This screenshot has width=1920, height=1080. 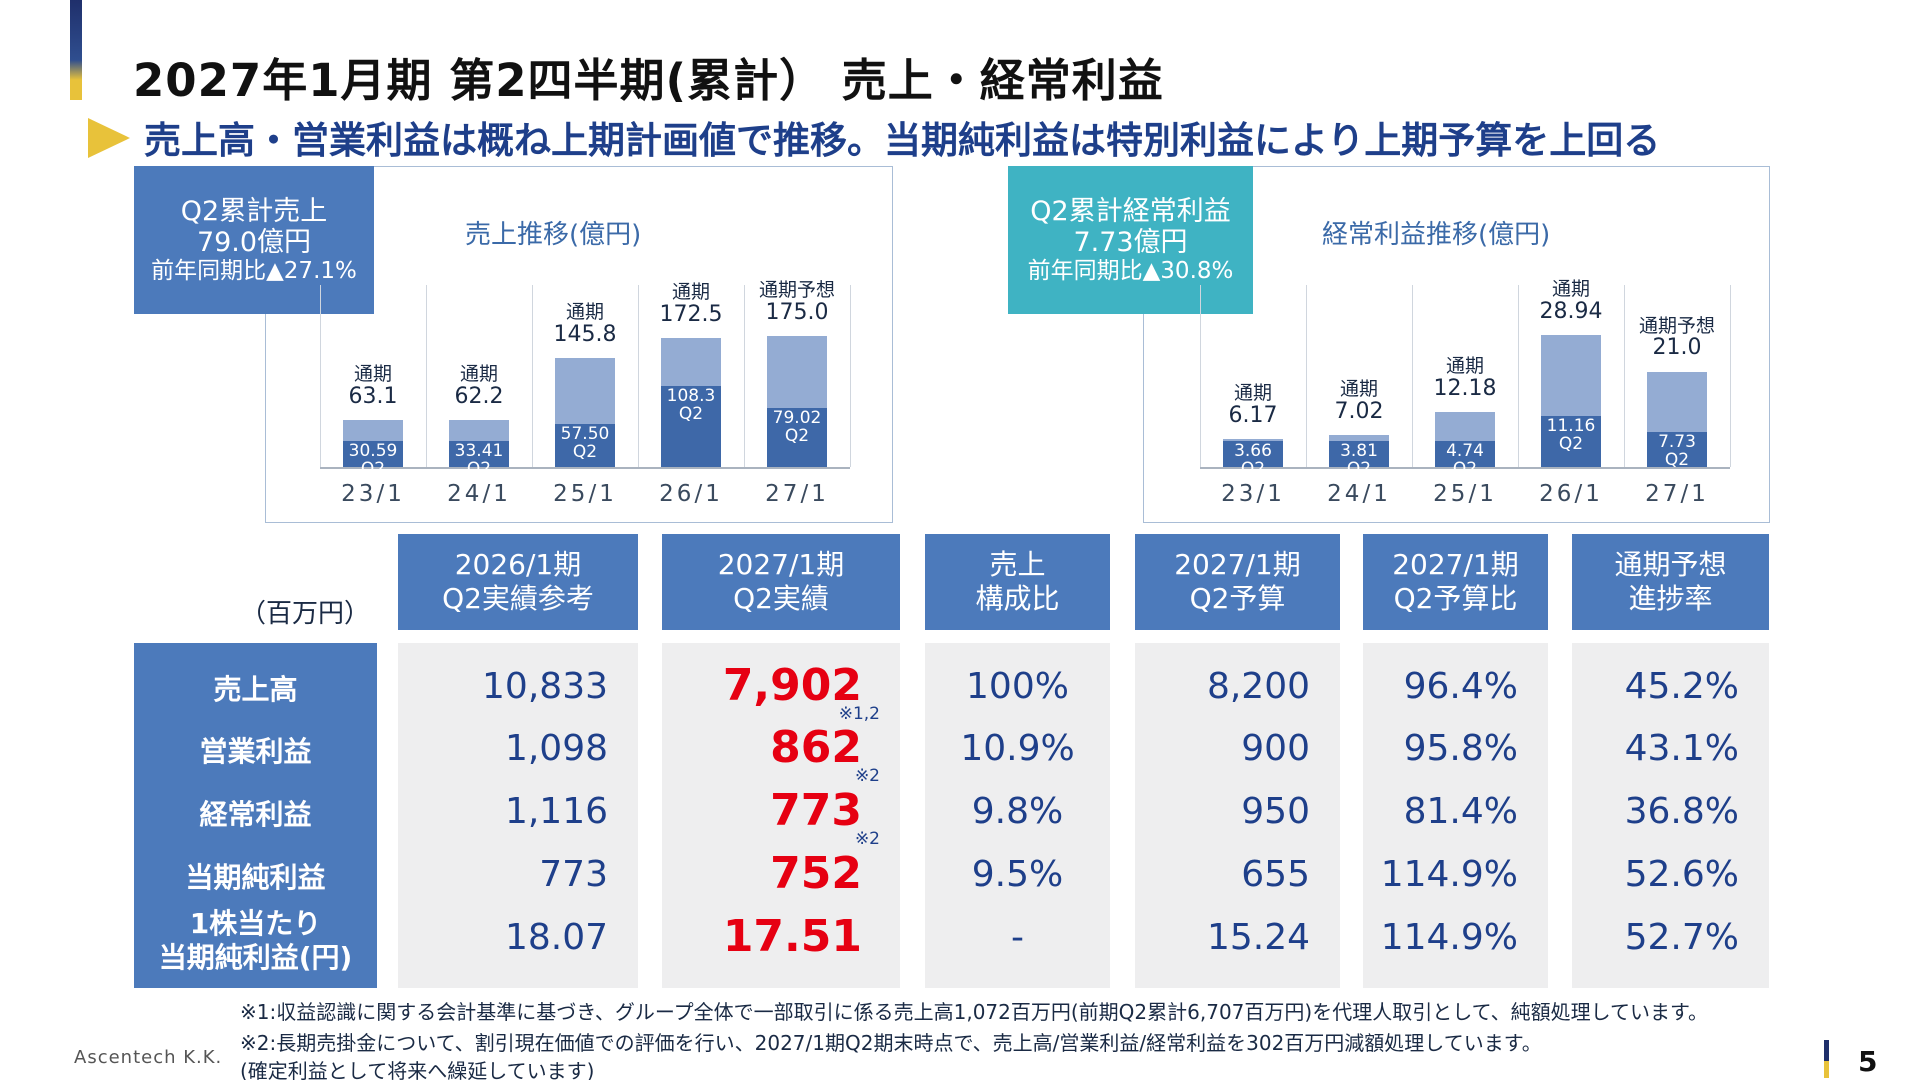 What do you see at coordinates (373, 451) in the screenshot?
I see `bar-q2-value: 30.59` at bounding box center [373, 451].